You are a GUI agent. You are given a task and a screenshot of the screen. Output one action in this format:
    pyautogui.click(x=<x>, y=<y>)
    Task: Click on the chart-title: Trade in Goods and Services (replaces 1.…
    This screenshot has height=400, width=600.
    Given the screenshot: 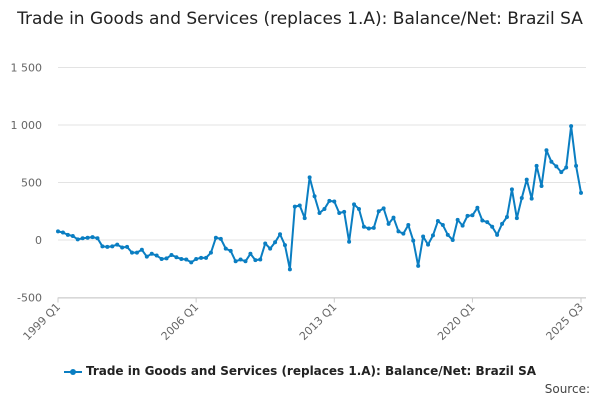 What is the action you would take?
    pyautogui.click(x=300, y=19)
    